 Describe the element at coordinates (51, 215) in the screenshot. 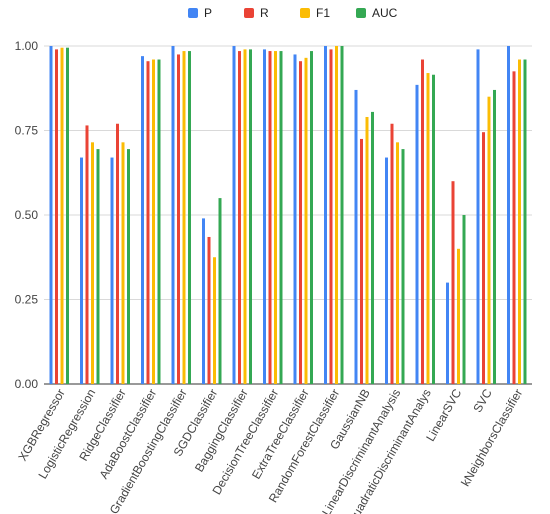

I see `bar-p-xgbregressor` at that location.